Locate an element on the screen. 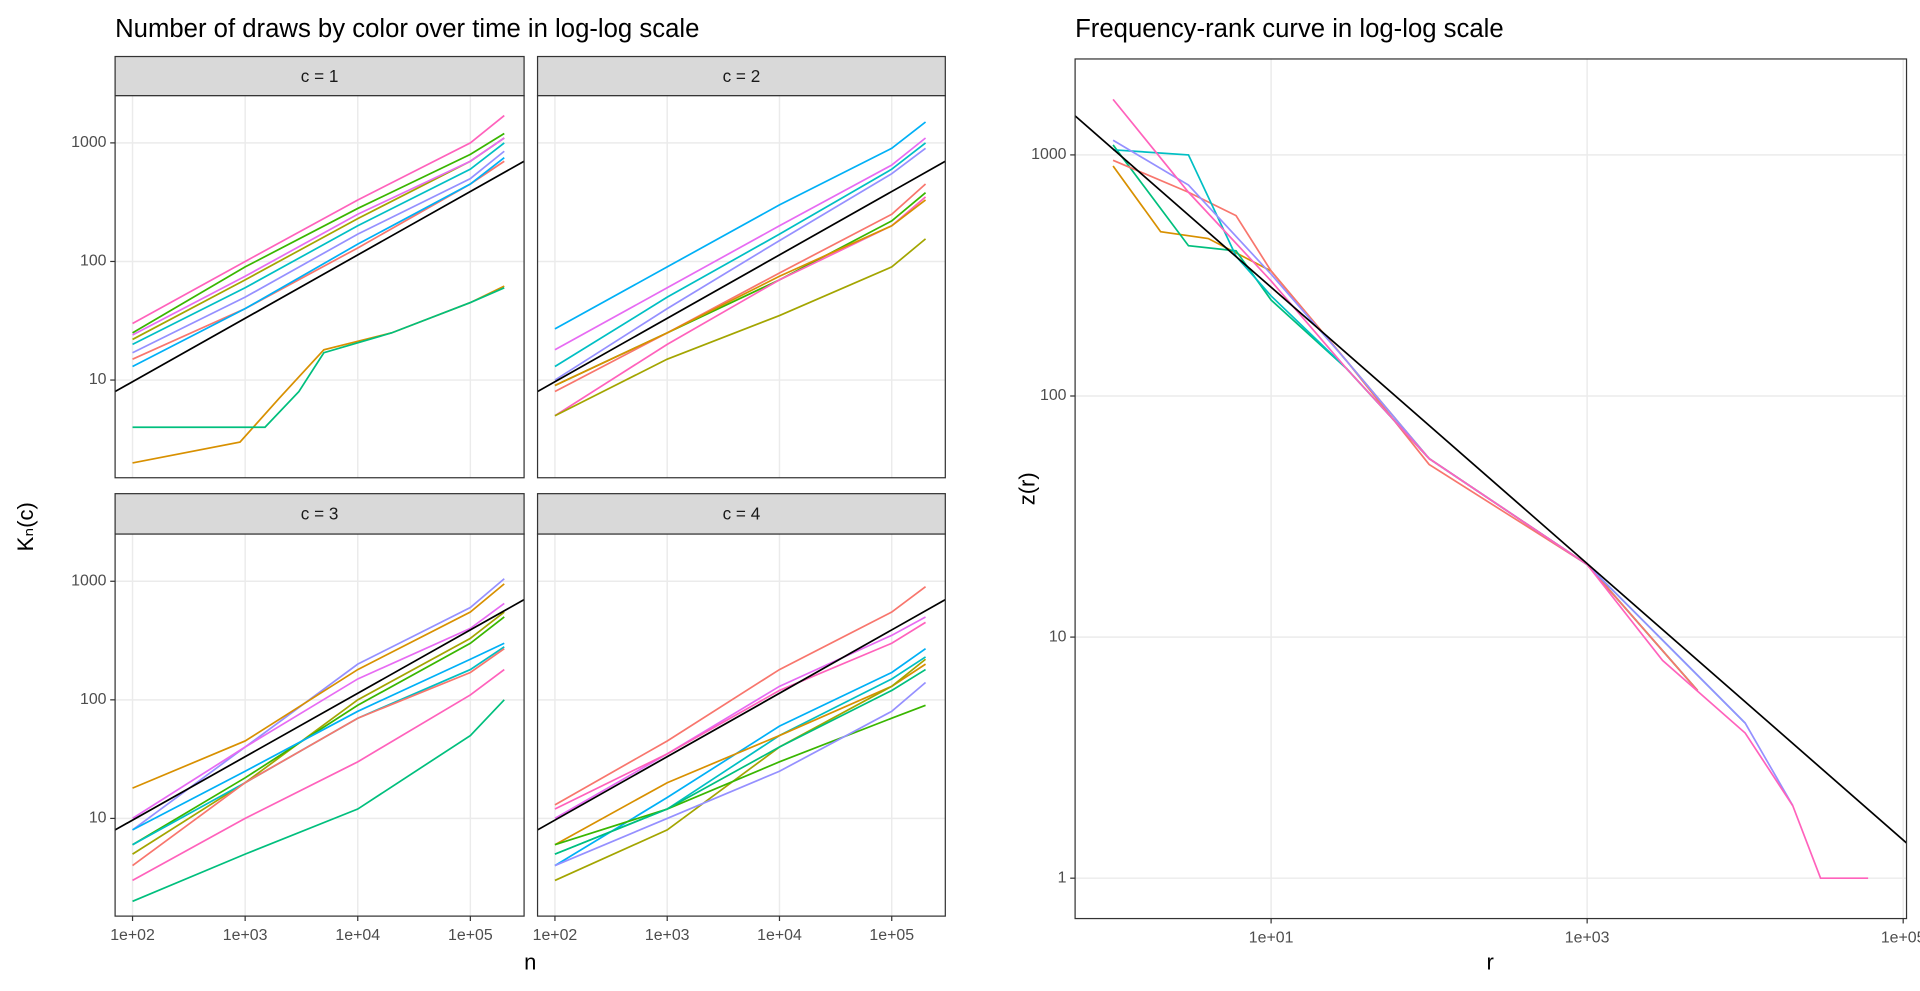 This screenshot has height=991, width=1920. facet-label: c = 4 is located at coordinates (742, 514).